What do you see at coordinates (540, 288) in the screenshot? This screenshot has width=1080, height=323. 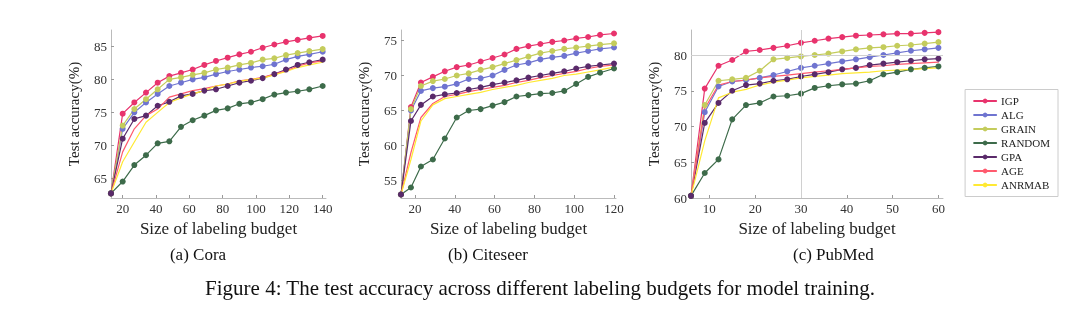 I see `caption: Figure 4: The test accuracy across different labeling budgets for model training.` at bounding box center [540, 288].